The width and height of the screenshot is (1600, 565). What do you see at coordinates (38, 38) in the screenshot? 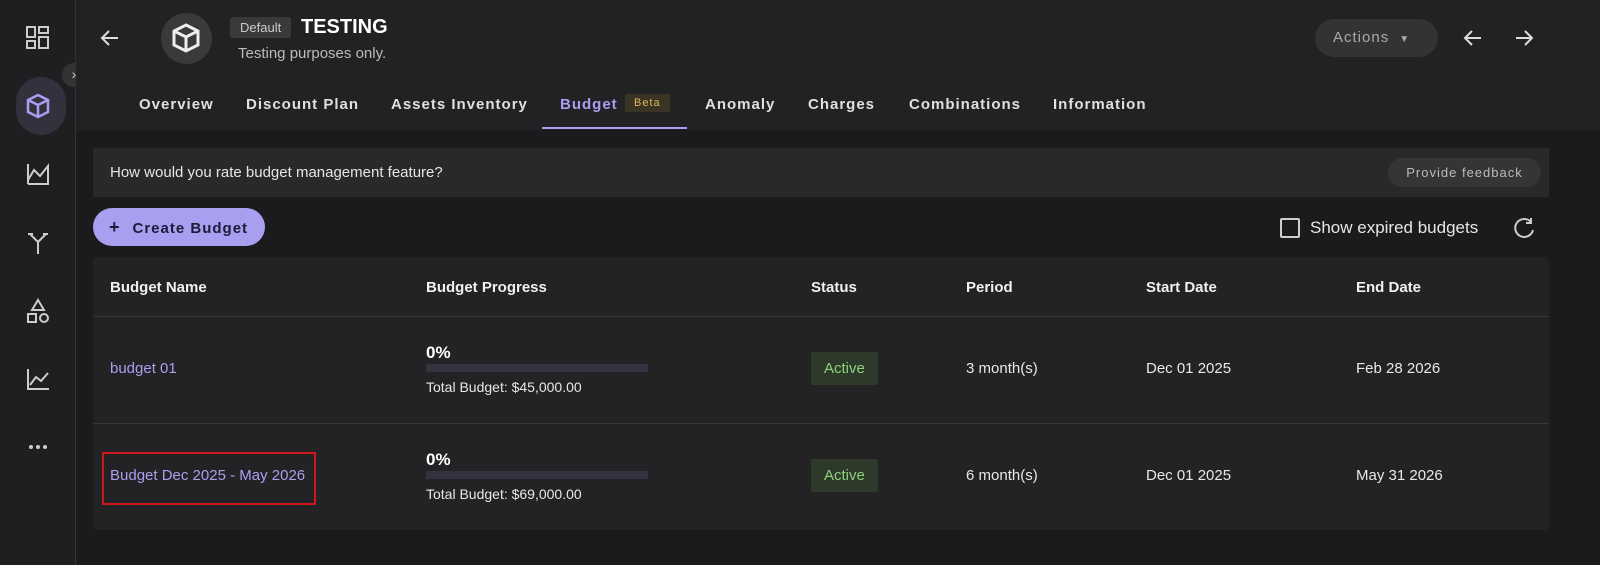
I see `dashboard-icon` at bounding box center [38, 38].